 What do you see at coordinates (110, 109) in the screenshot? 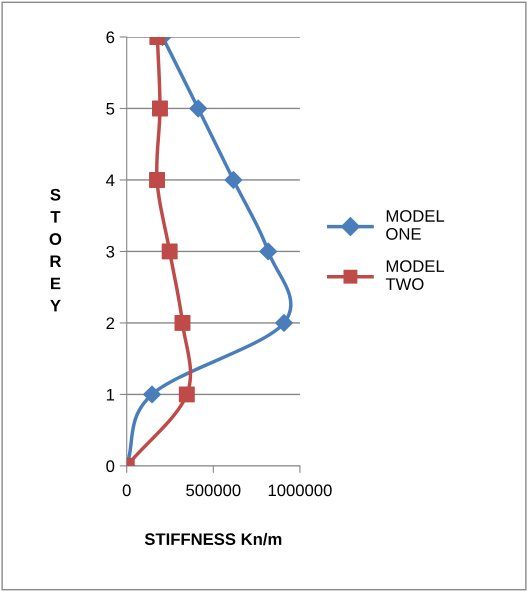
I see `y-tick-label: 5` at bounding box center [110, 109].